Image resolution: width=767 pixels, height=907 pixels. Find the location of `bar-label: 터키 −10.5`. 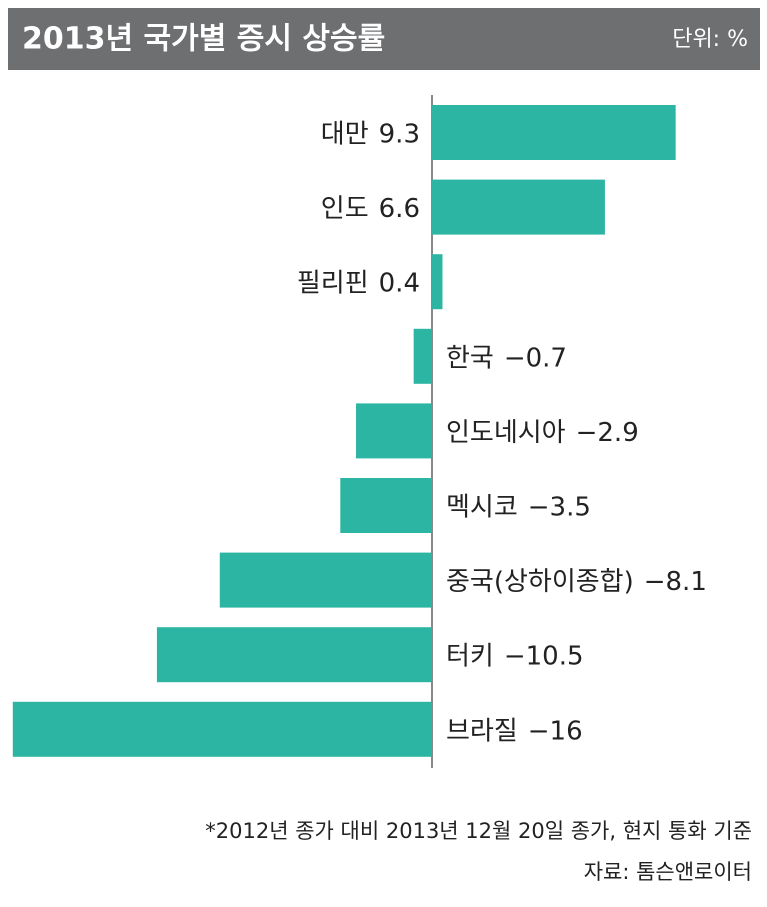

bar-label: 터키 −10.5 is located at coordinates (515, 656).